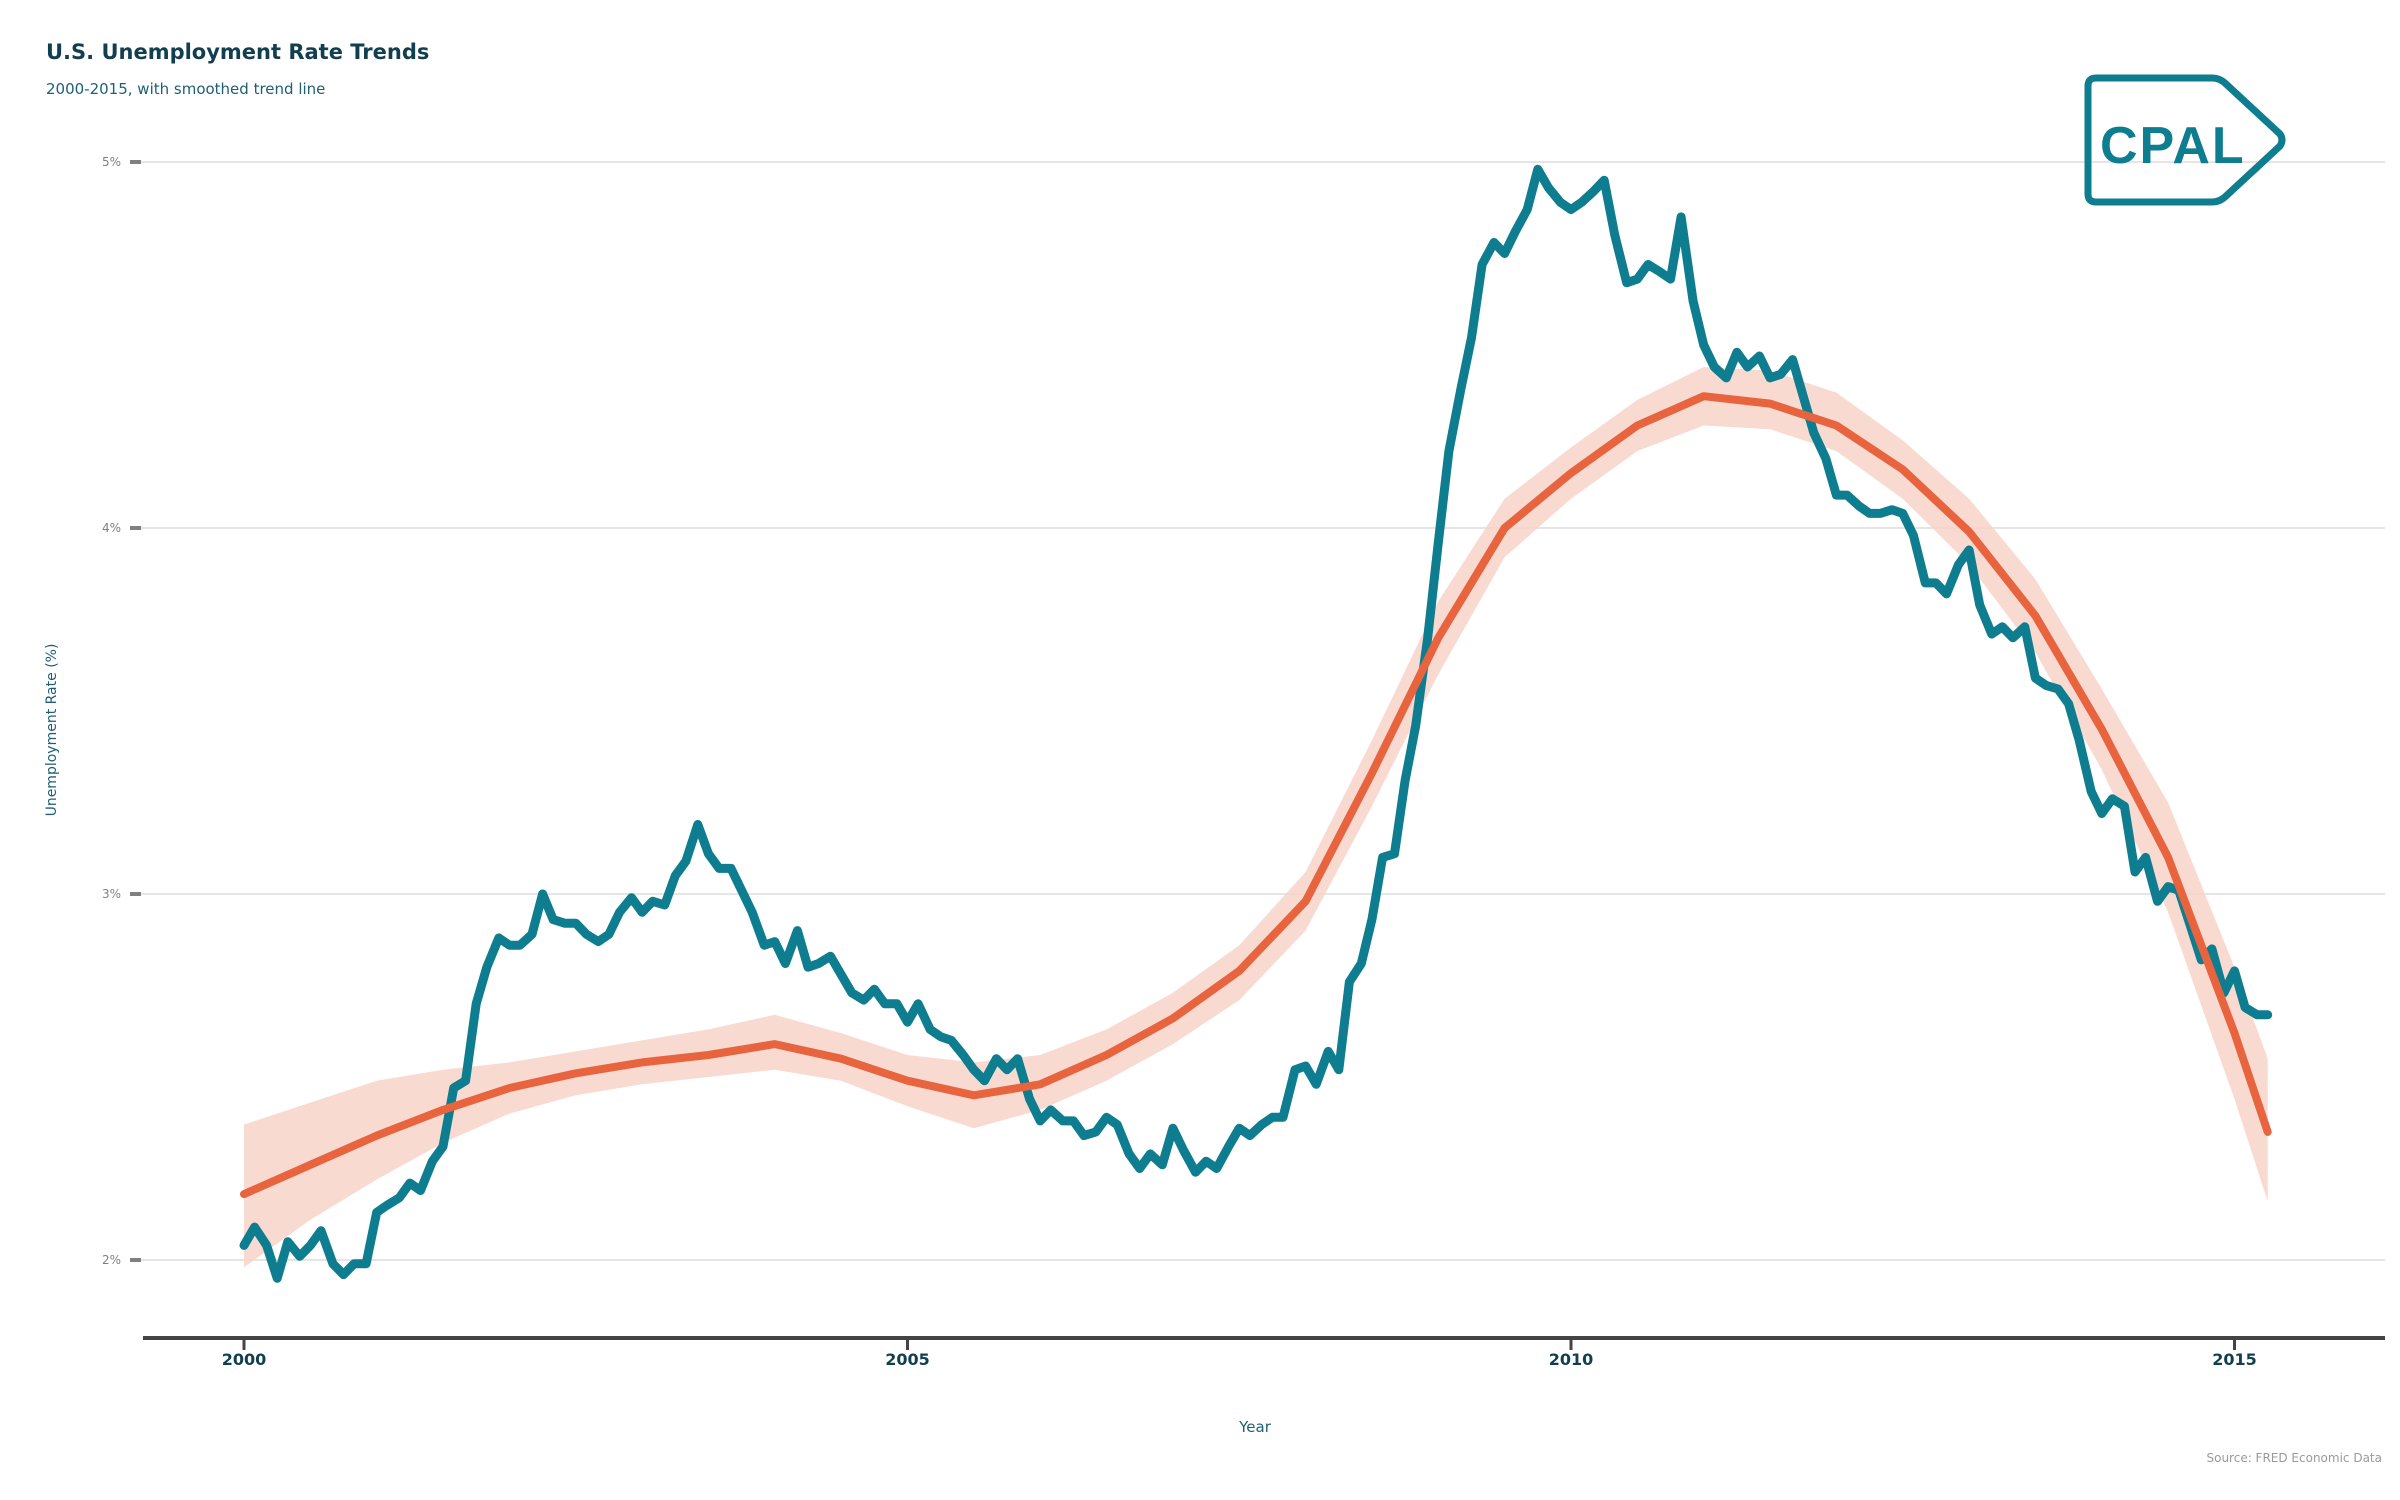 The height and width of the screenshot is (1500, 2400). Describe the element at coordinates (907, 1359) in the screenshot. I see `x-tick-label: 2005` at that location.